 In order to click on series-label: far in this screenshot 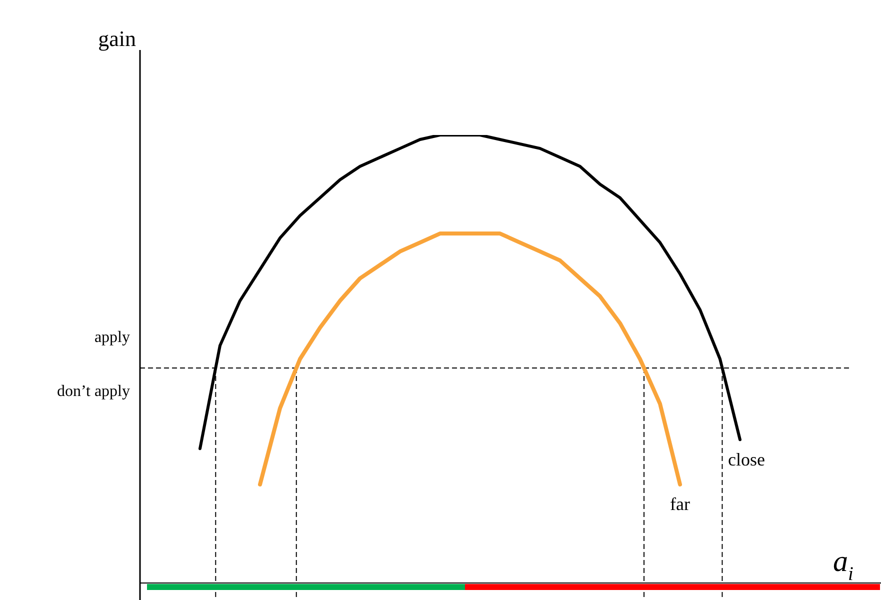, I will do `click(680, 504)`.